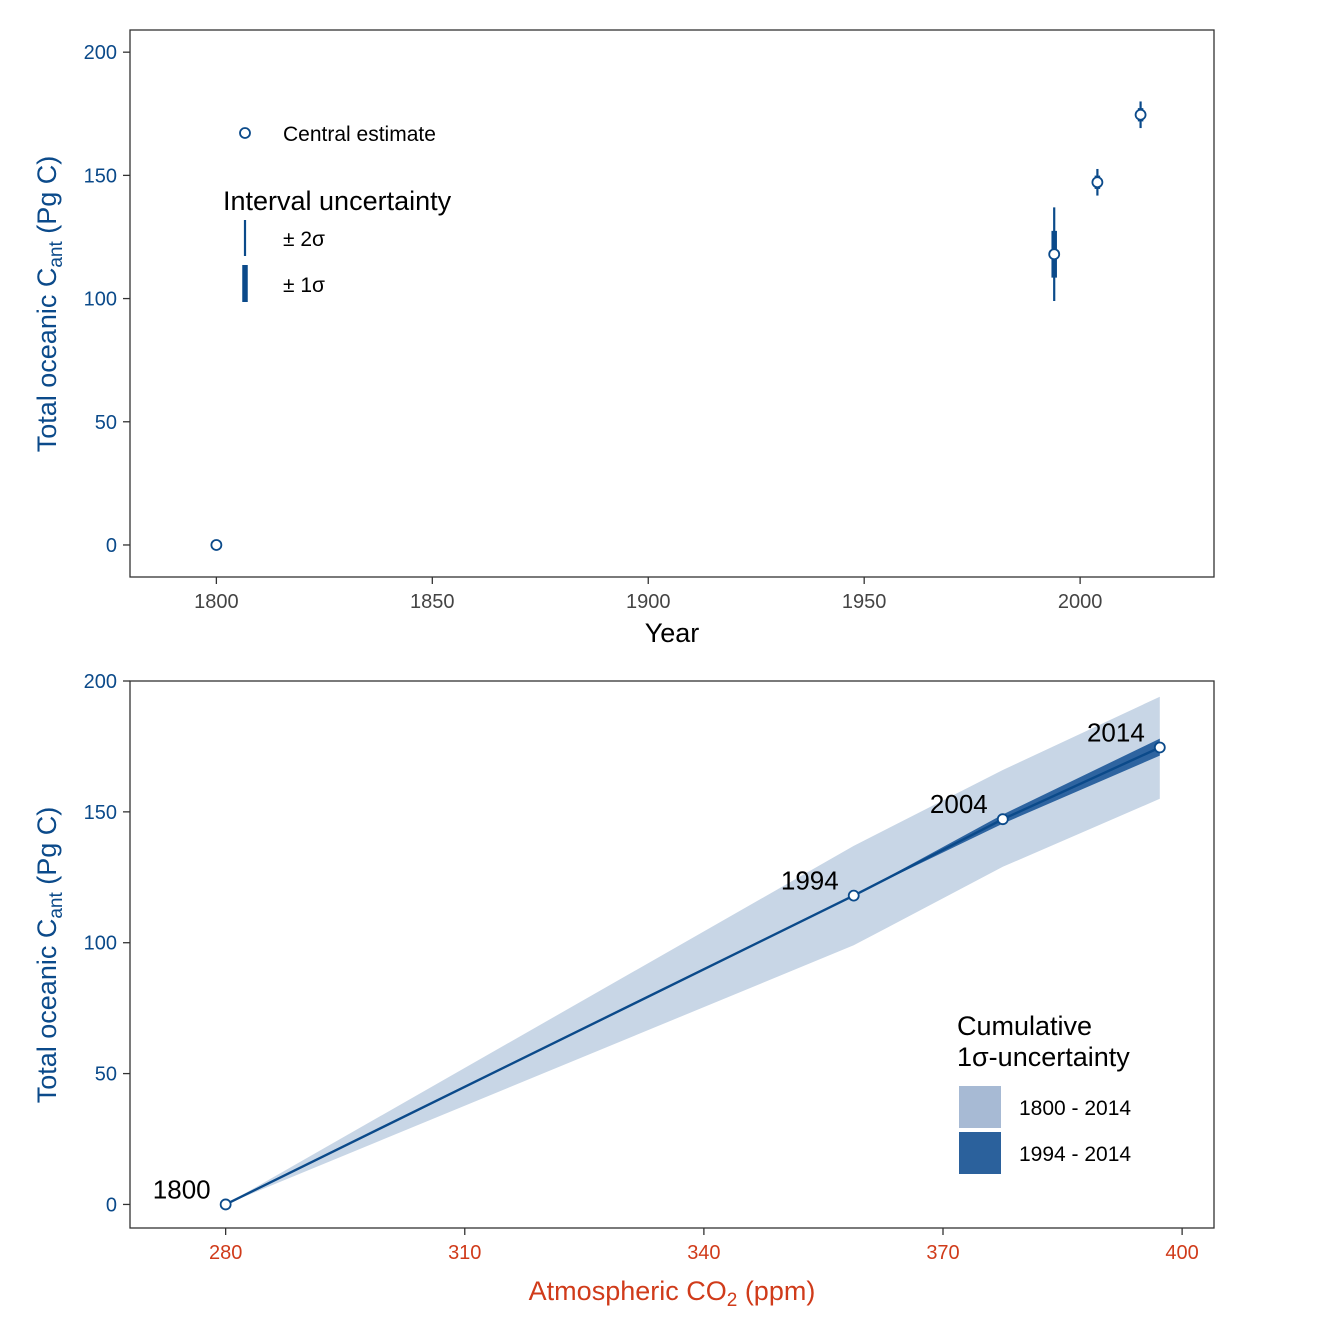 The width and height of the screenshot is (1344, 1344). I want to click on bottom-x-axis-title-subscript: 2, so click(732, 1300).